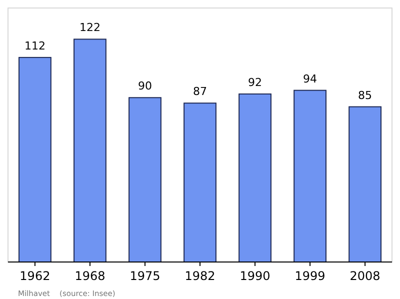 The image size is (400, 299). Describe the element at coordinates (255, 82) in the screenshot. I see `data-label: 92` at that location.